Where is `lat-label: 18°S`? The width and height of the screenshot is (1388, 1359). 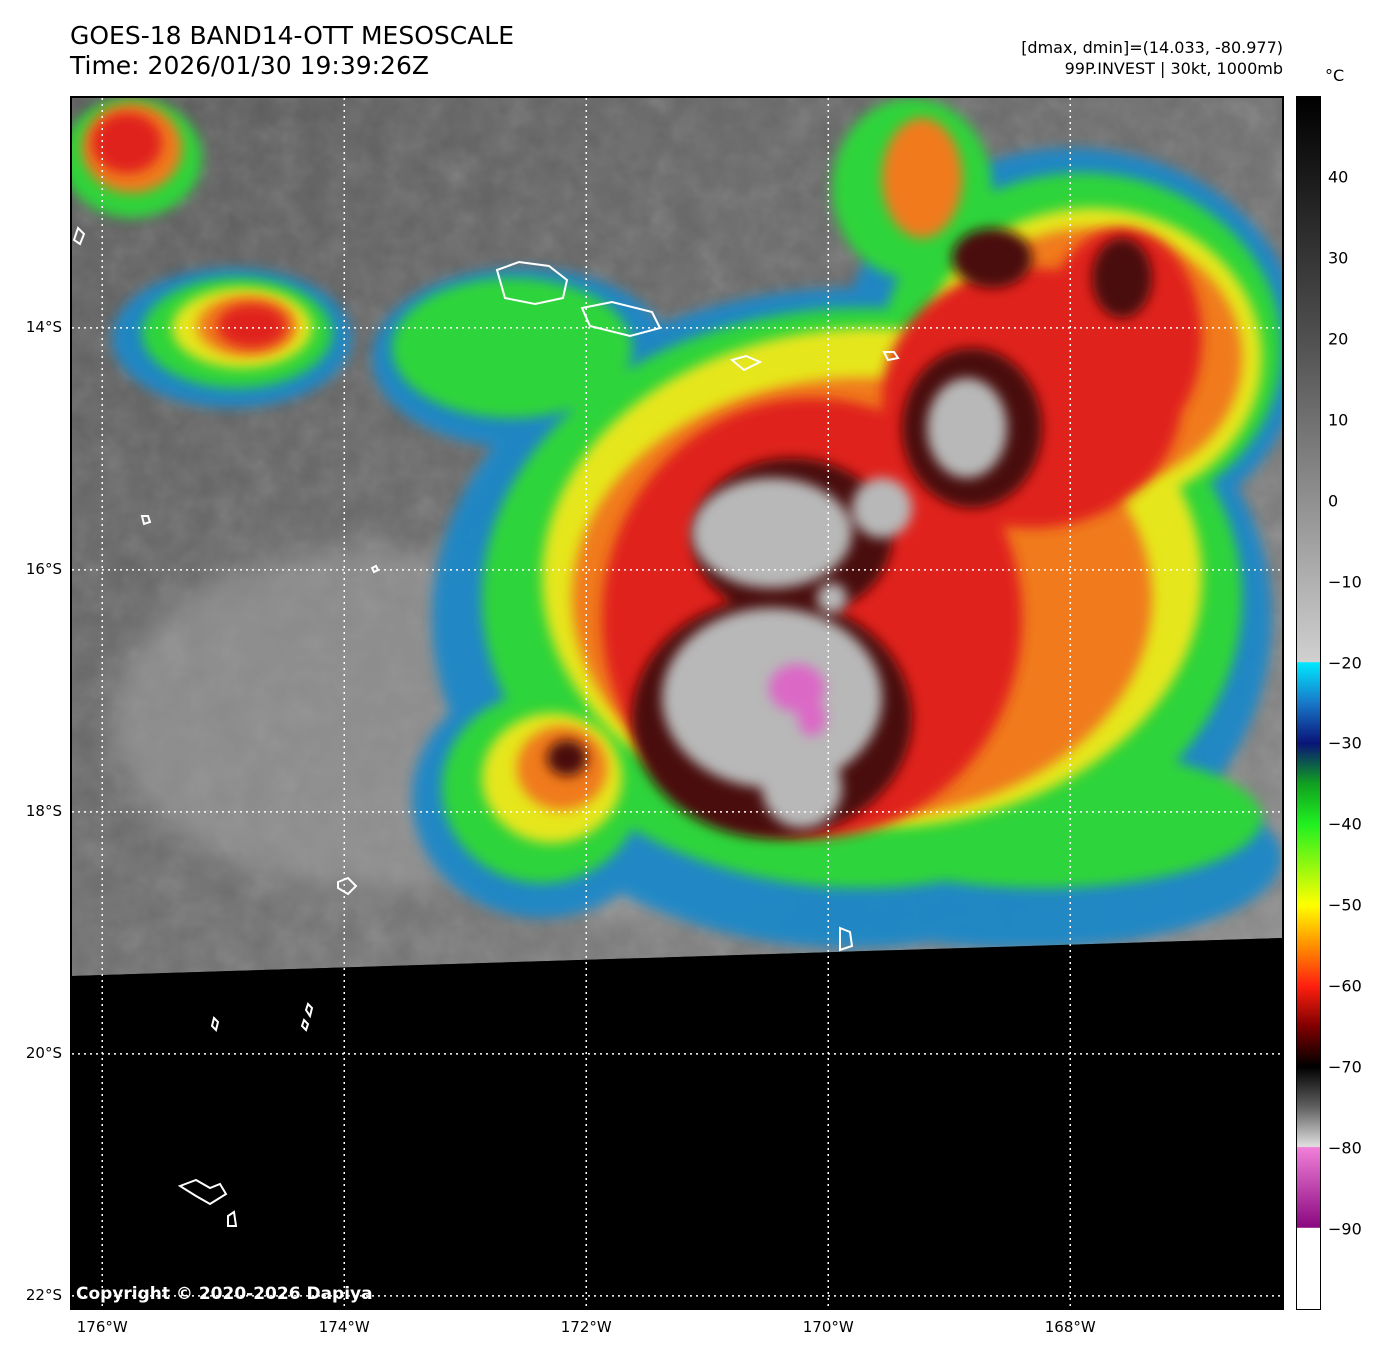 lat-label: 18°S is located at coordinates (43, 810).